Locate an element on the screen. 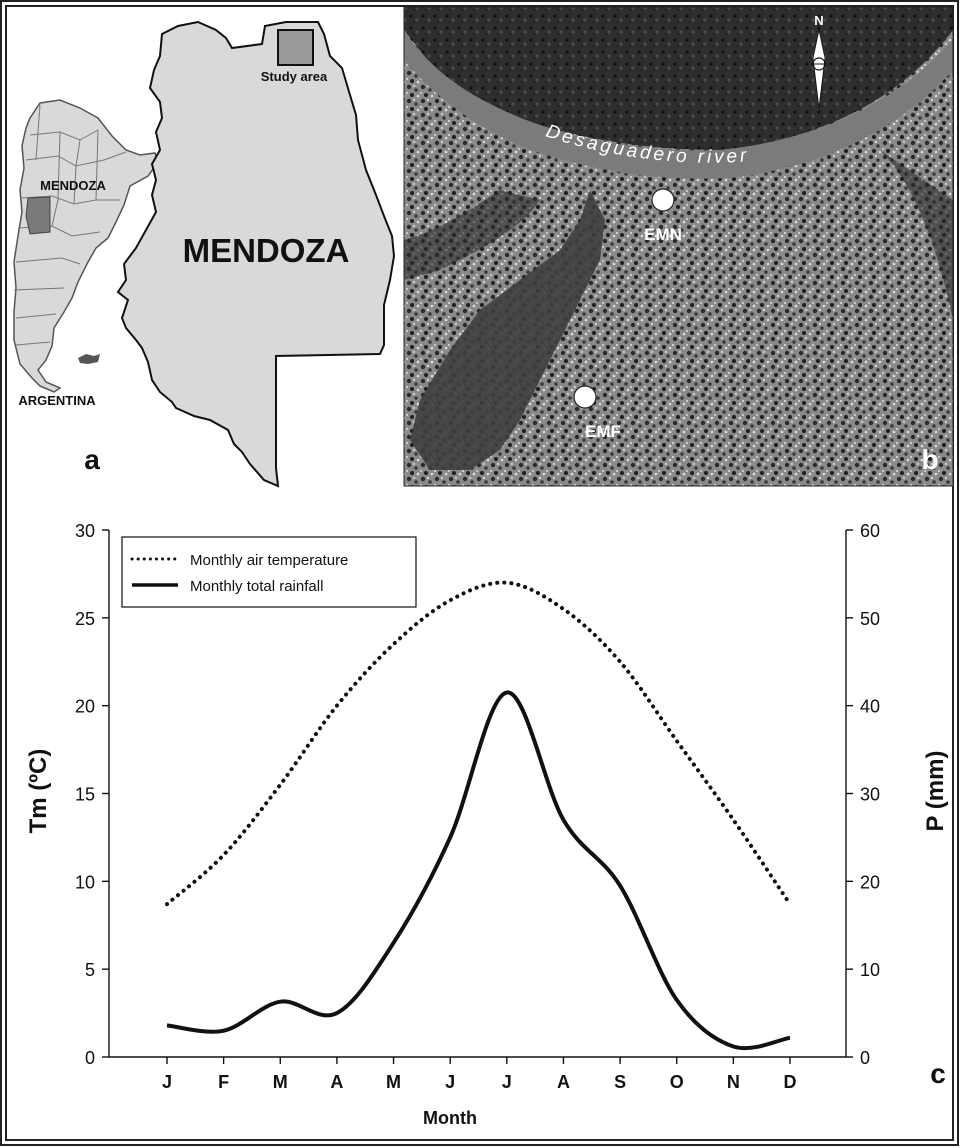  mendoza-province-map is located at coordinates (256, 254).